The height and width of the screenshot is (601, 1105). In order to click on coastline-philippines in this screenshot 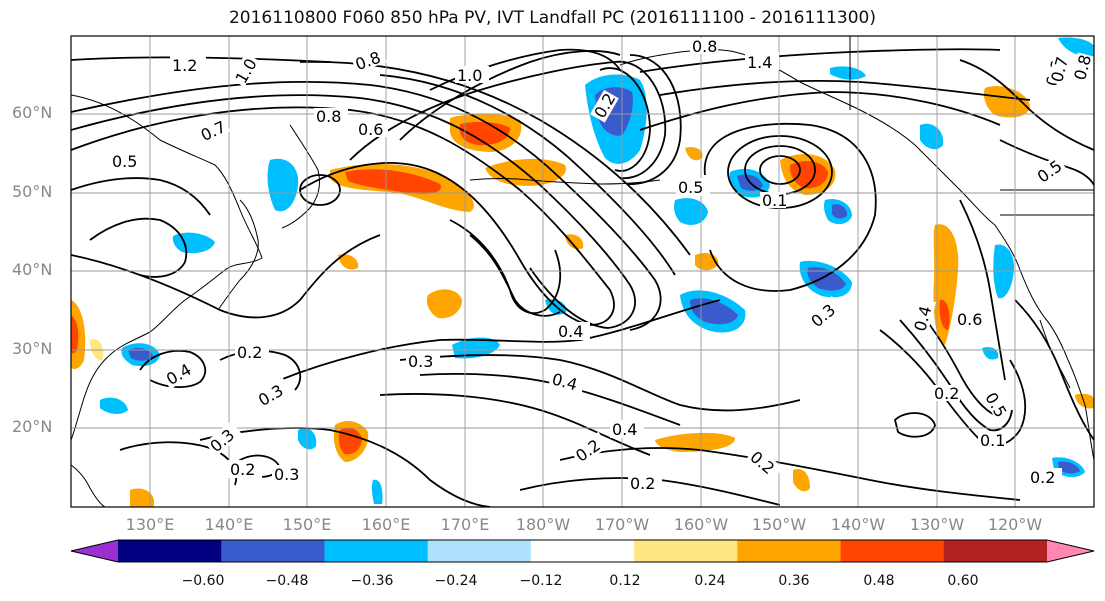, I will do `click(88, 485)`.